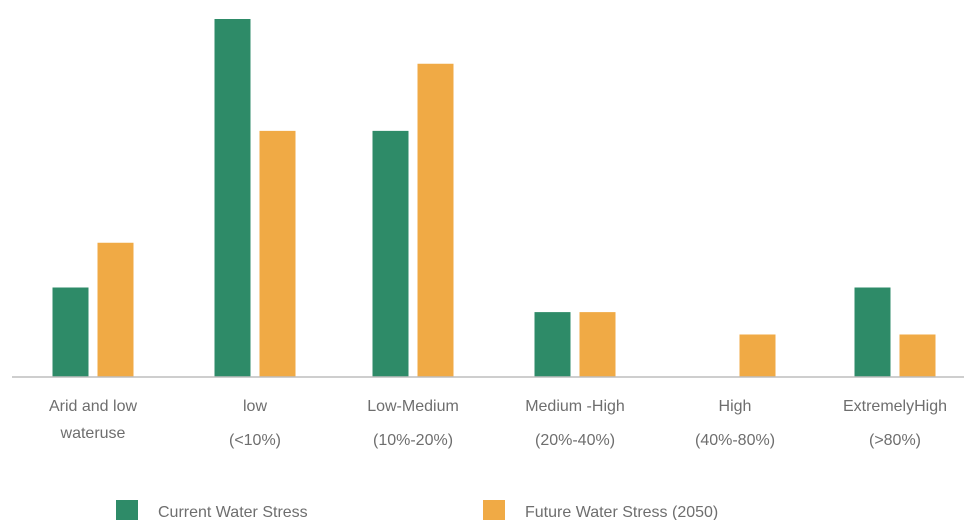  I want to click on x-tick-label-4-line2: (20%-40%), so click(575, 440).